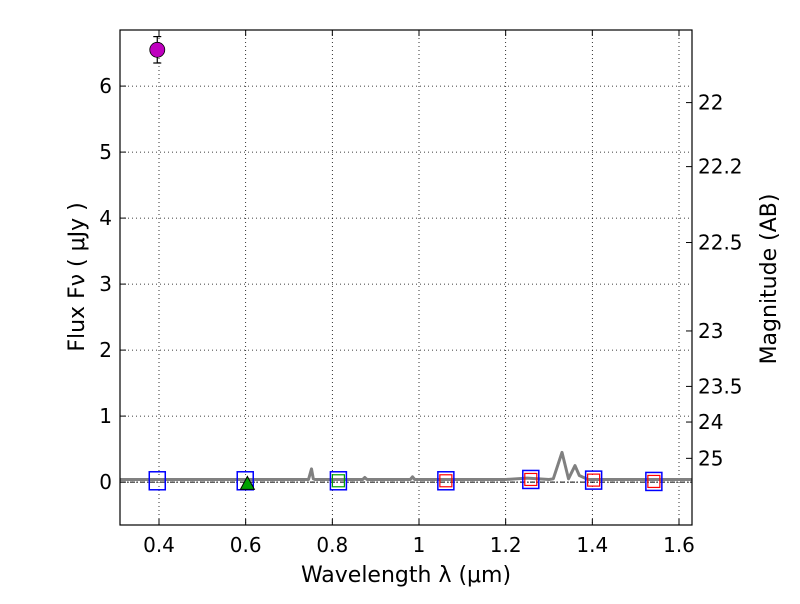  I want to click on x-tick-label: 0.6, so click(246, 545).